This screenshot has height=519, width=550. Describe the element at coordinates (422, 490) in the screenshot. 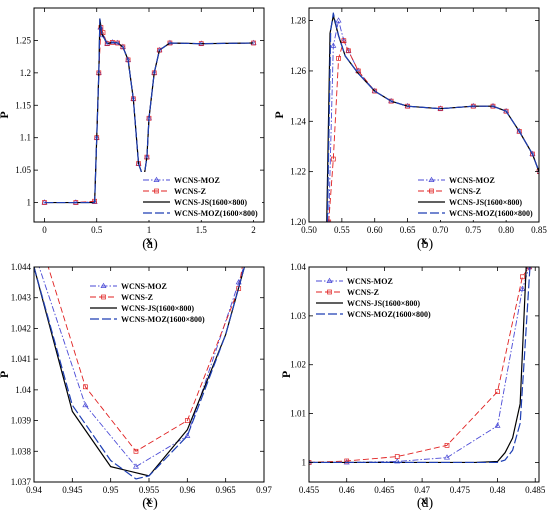

I see `x-tick-label: 0.47` at that location.